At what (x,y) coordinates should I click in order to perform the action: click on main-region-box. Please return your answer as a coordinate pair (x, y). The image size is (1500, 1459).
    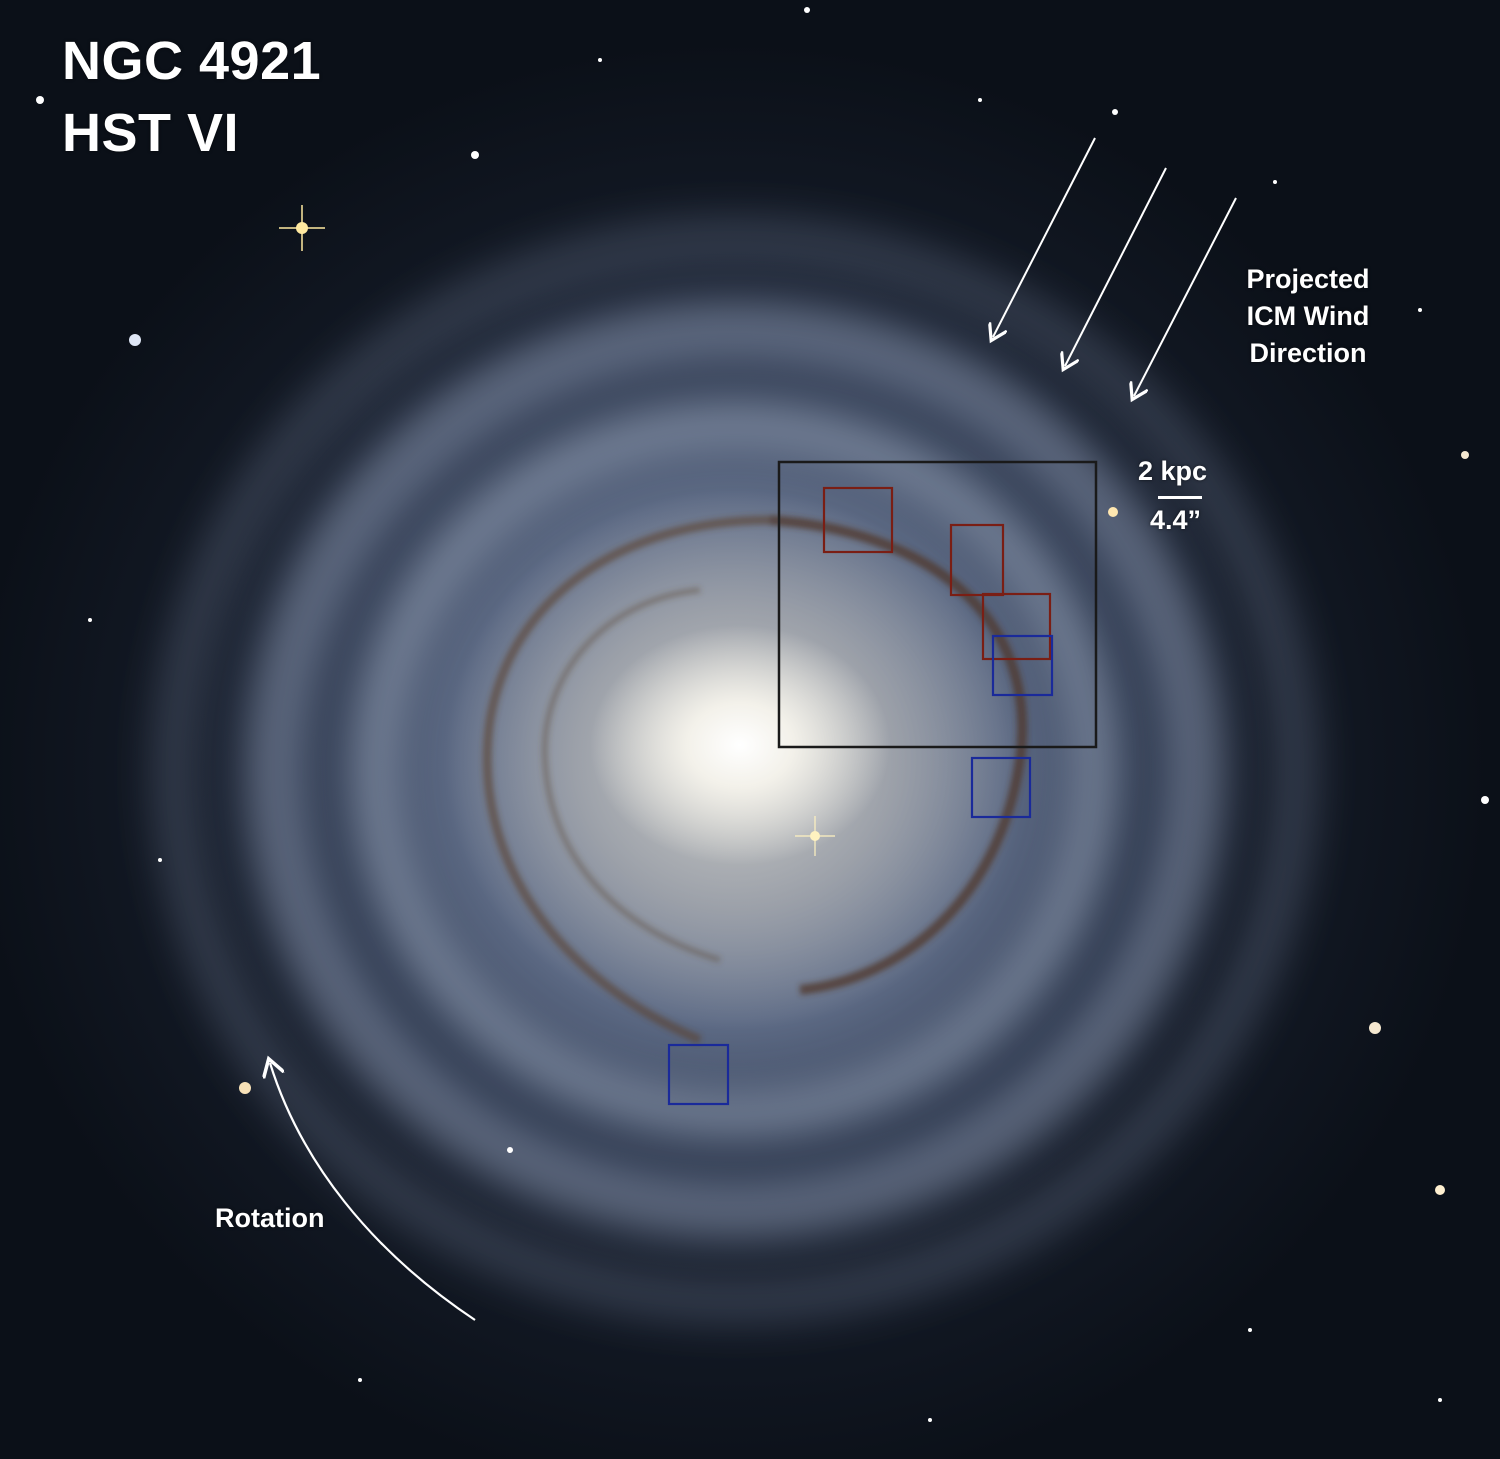
    Looking at the image, I should click on (937, 604).